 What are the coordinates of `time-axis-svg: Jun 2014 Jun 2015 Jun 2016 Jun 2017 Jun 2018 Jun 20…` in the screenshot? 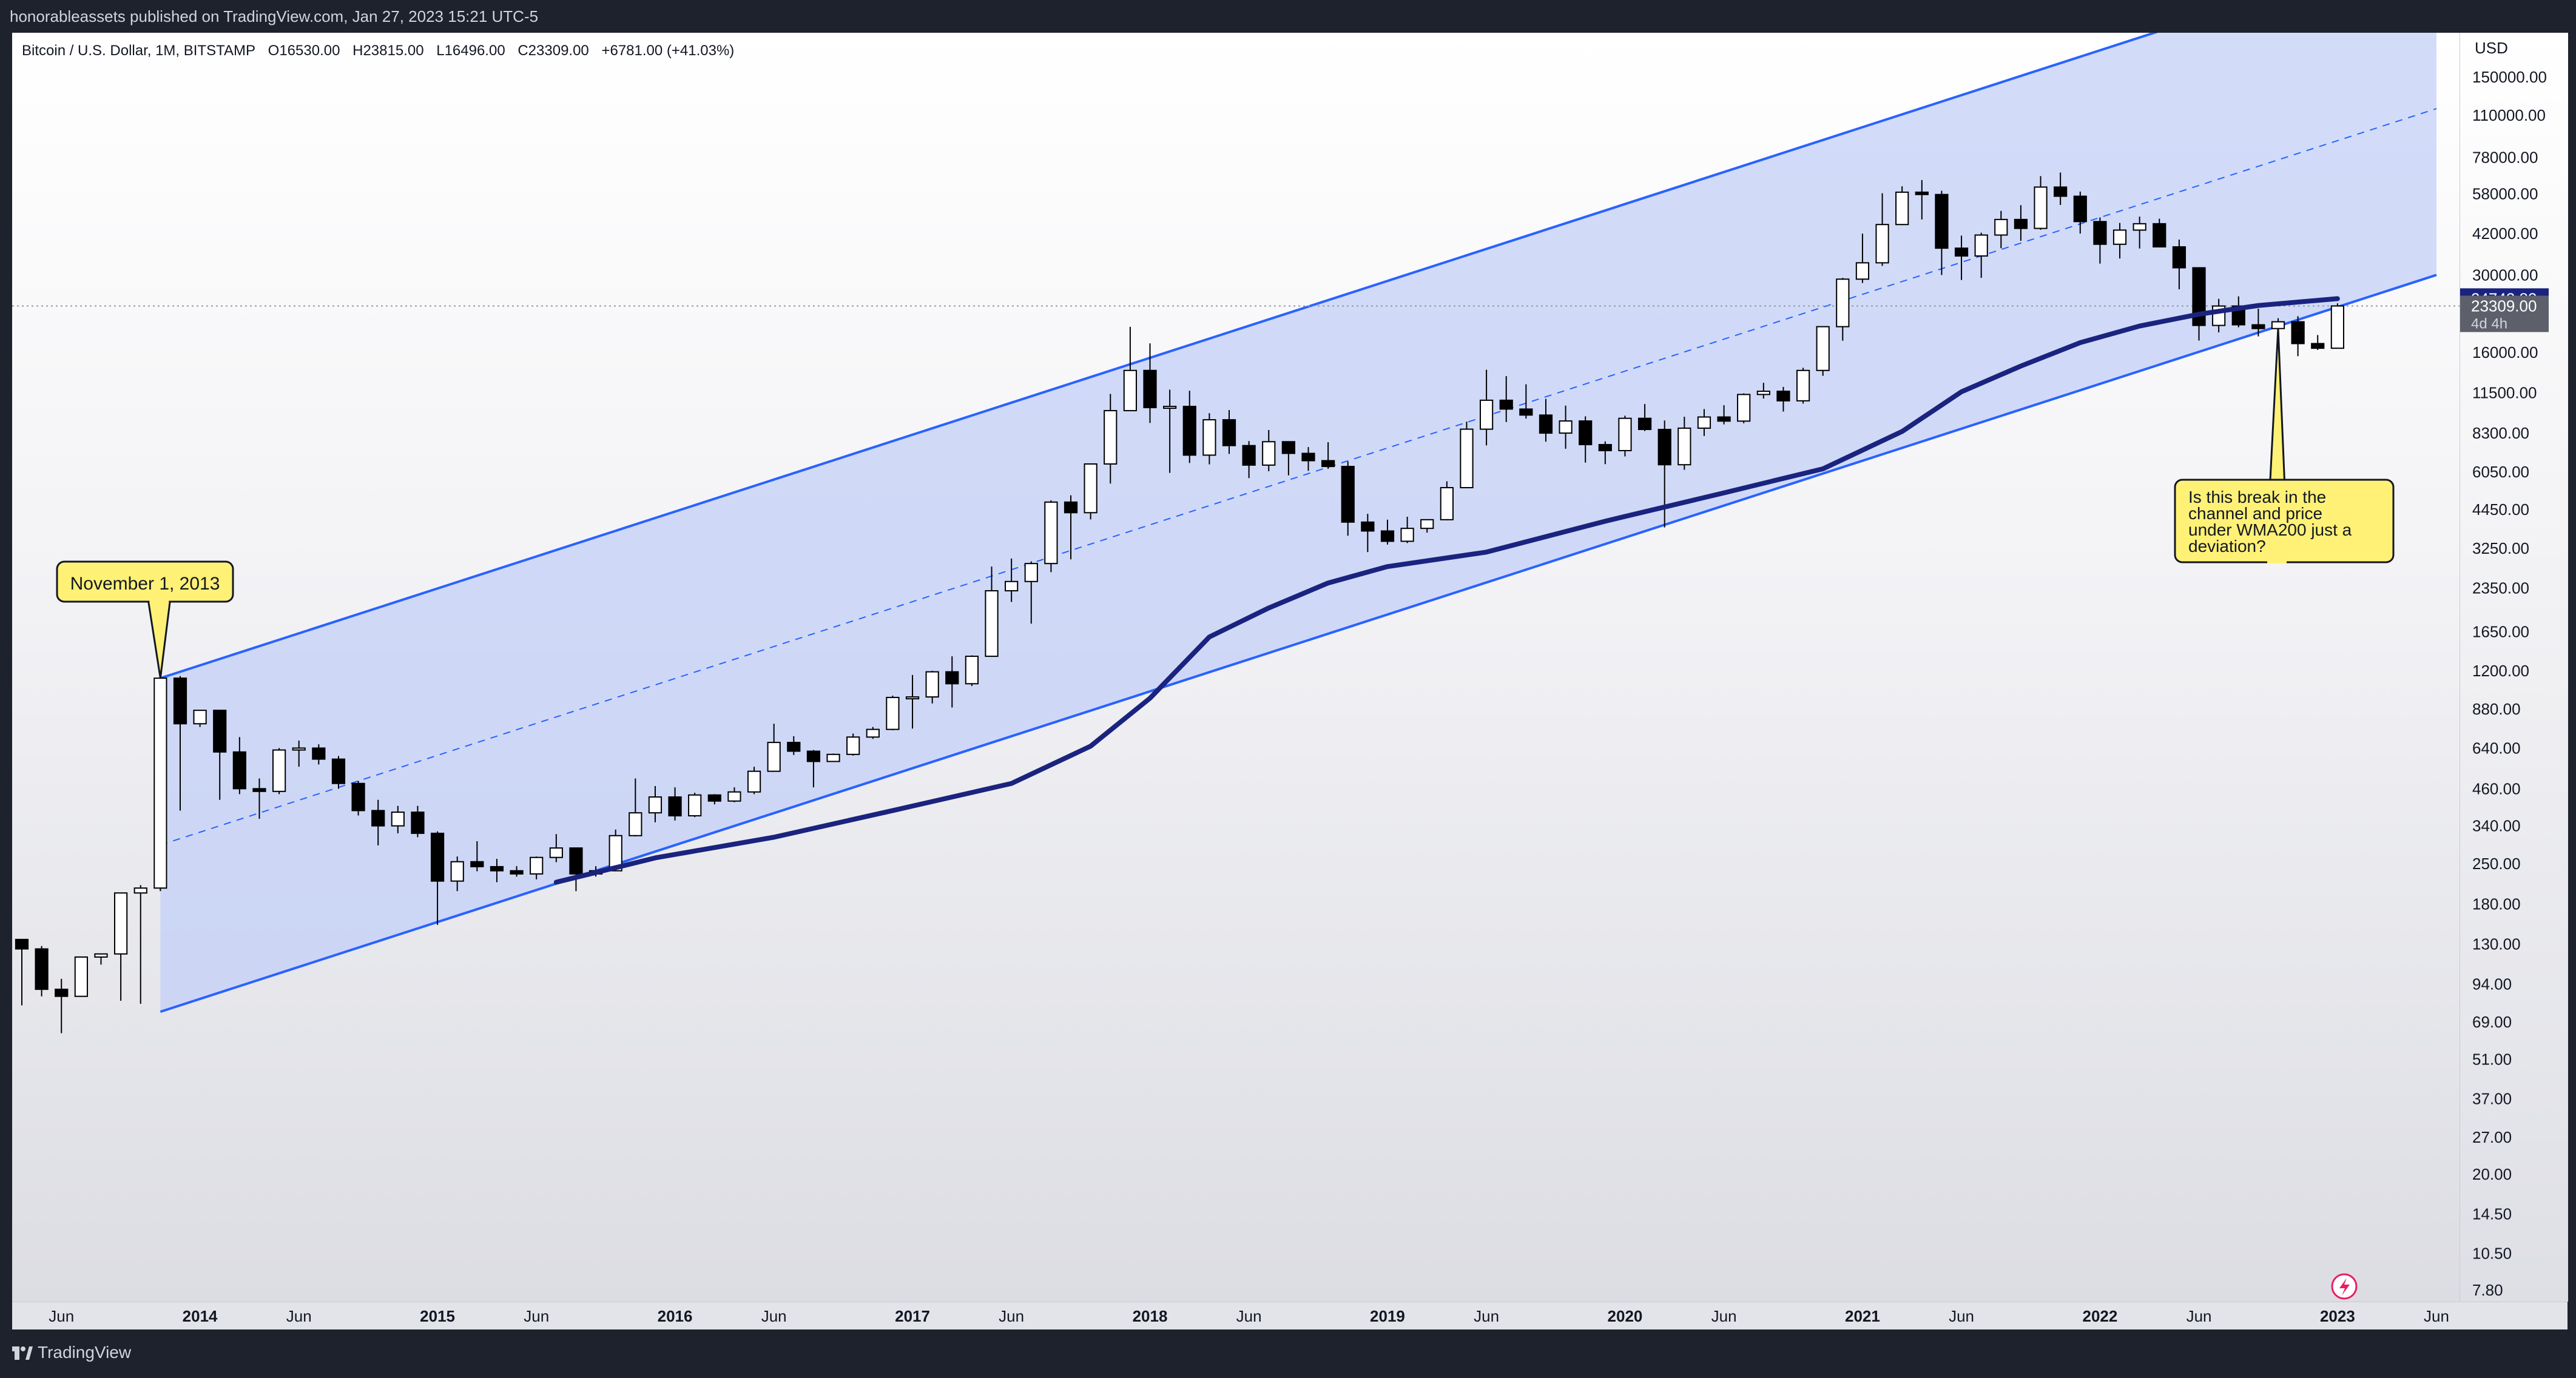 It's located at (1290, 1316).